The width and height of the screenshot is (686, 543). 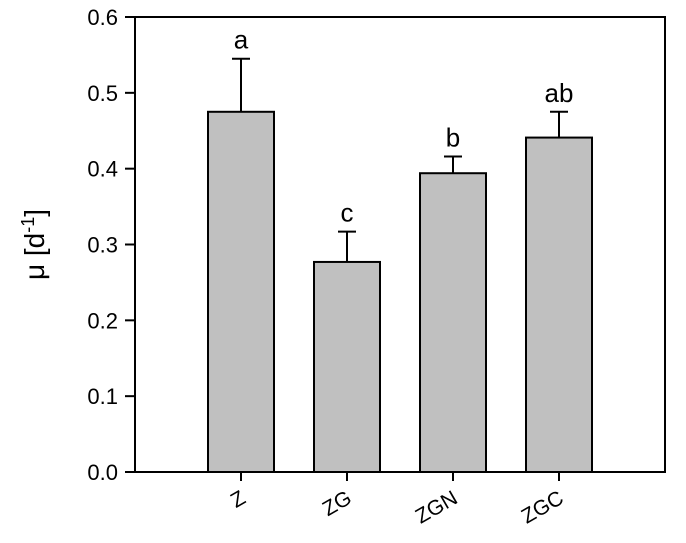 I want to click on y-axis-title-superscript: -1, so click(x=28, y=225).